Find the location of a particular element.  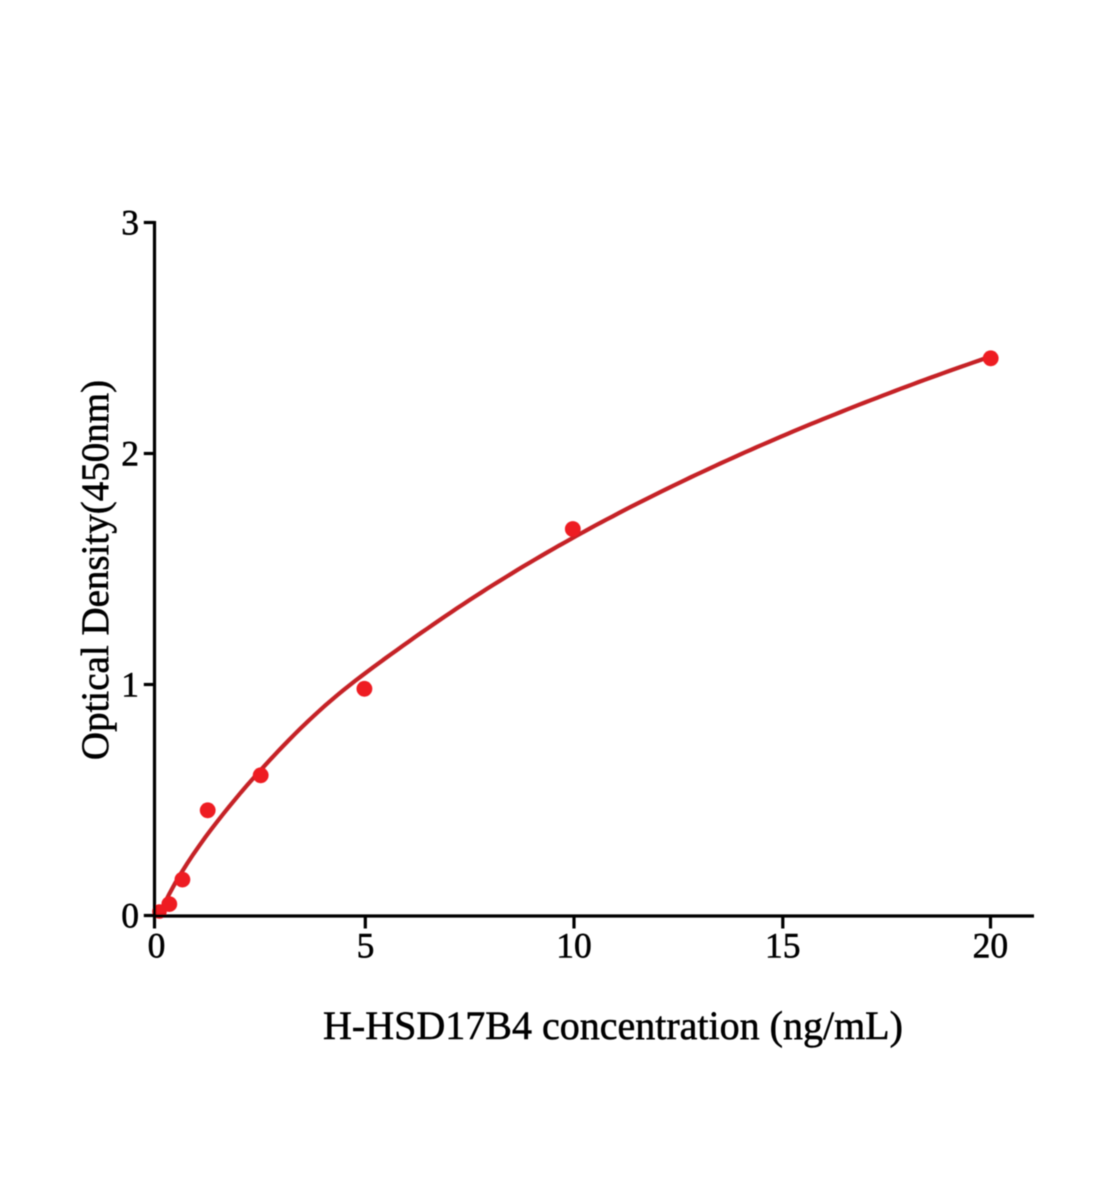

svg-text: 15 is located at coordinates (783, 946).